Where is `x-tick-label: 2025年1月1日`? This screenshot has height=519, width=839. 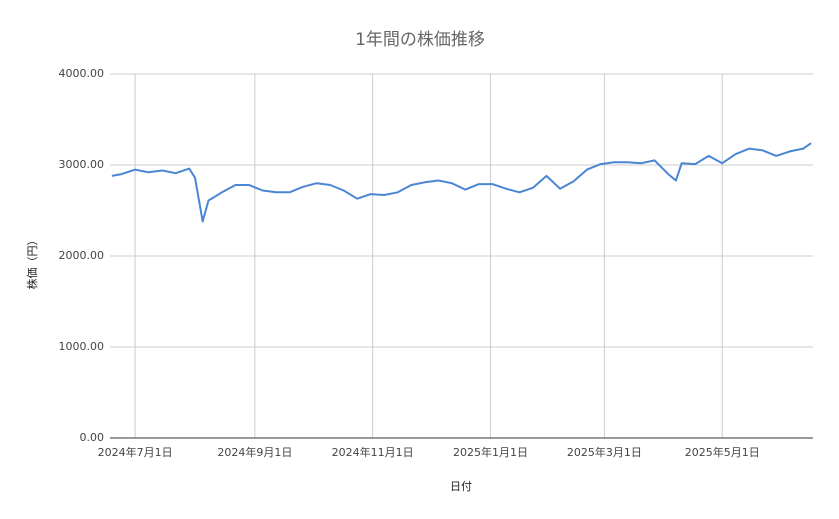 x-tick-label: 2025年1月1日 is located at coordinates (490, 452).